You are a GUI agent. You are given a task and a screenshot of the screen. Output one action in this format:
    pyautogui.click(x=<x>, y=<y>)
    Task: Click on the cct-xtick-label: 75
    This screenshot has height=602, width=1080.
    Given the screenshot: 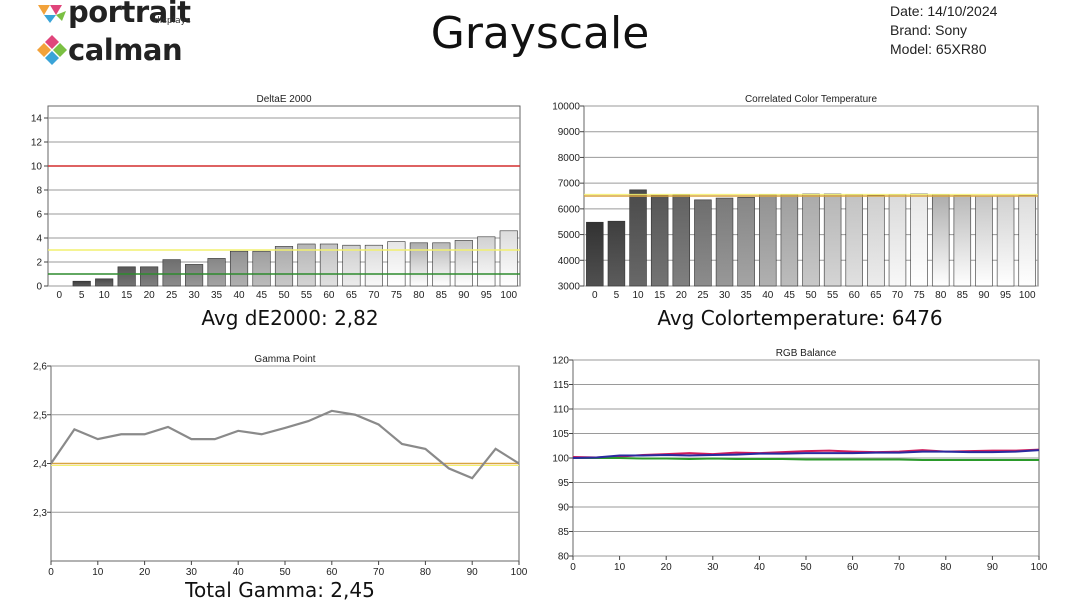 What is the action you would take?
    pyautogui.click(x=920, y=295)
    